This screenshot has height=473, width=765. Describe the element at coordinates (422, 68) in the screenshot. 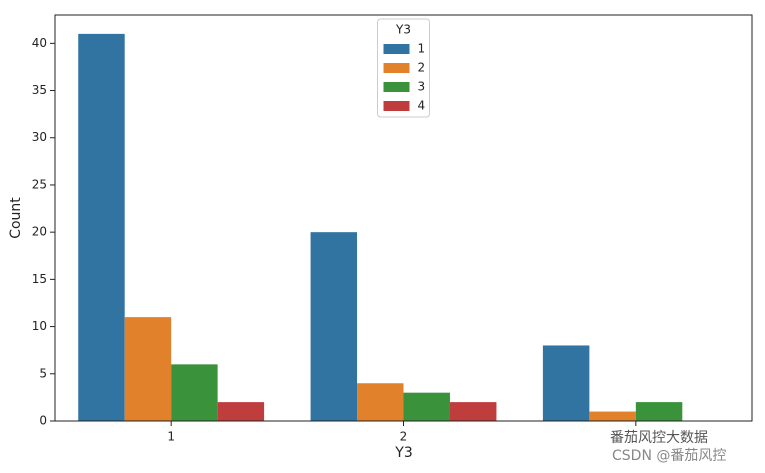

I see `legend-label: 2` at that location.